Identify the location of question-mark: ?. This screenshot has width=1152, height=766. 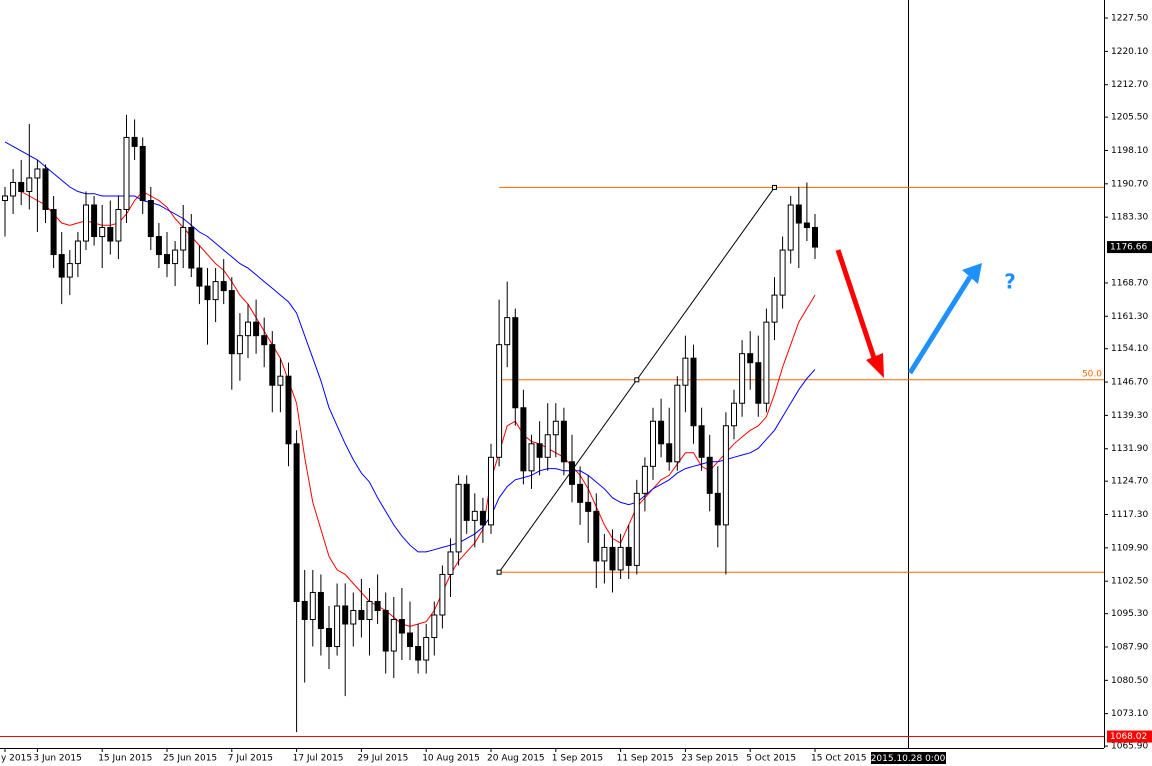
(1010, 282).